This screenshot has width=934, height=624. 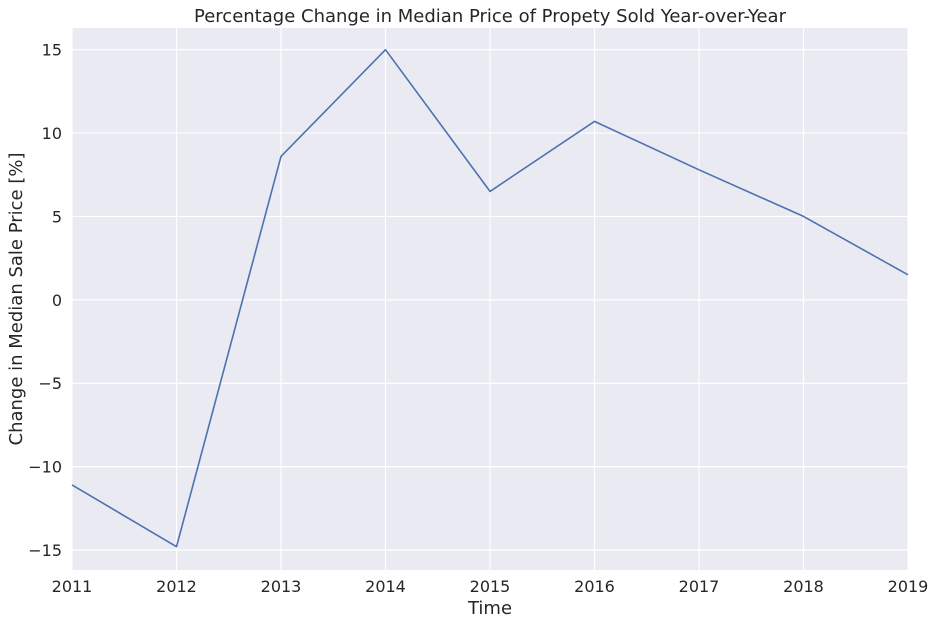 I want to click on x-tick-label: 2018, so click(x=803, y=586).